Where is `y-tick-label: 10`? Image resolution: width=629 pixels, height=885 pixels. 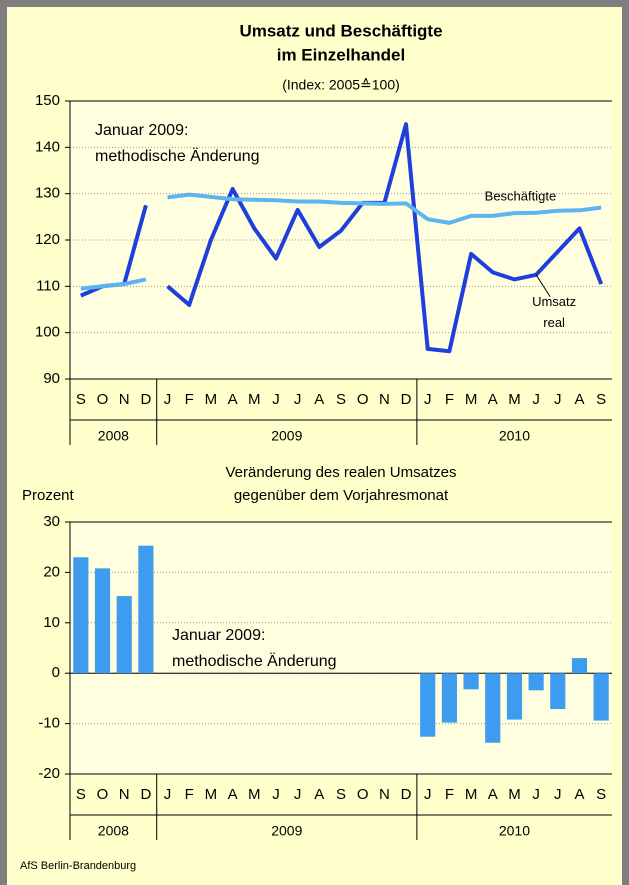 y-tick-label: 10 is located at coordinates (51, 622).